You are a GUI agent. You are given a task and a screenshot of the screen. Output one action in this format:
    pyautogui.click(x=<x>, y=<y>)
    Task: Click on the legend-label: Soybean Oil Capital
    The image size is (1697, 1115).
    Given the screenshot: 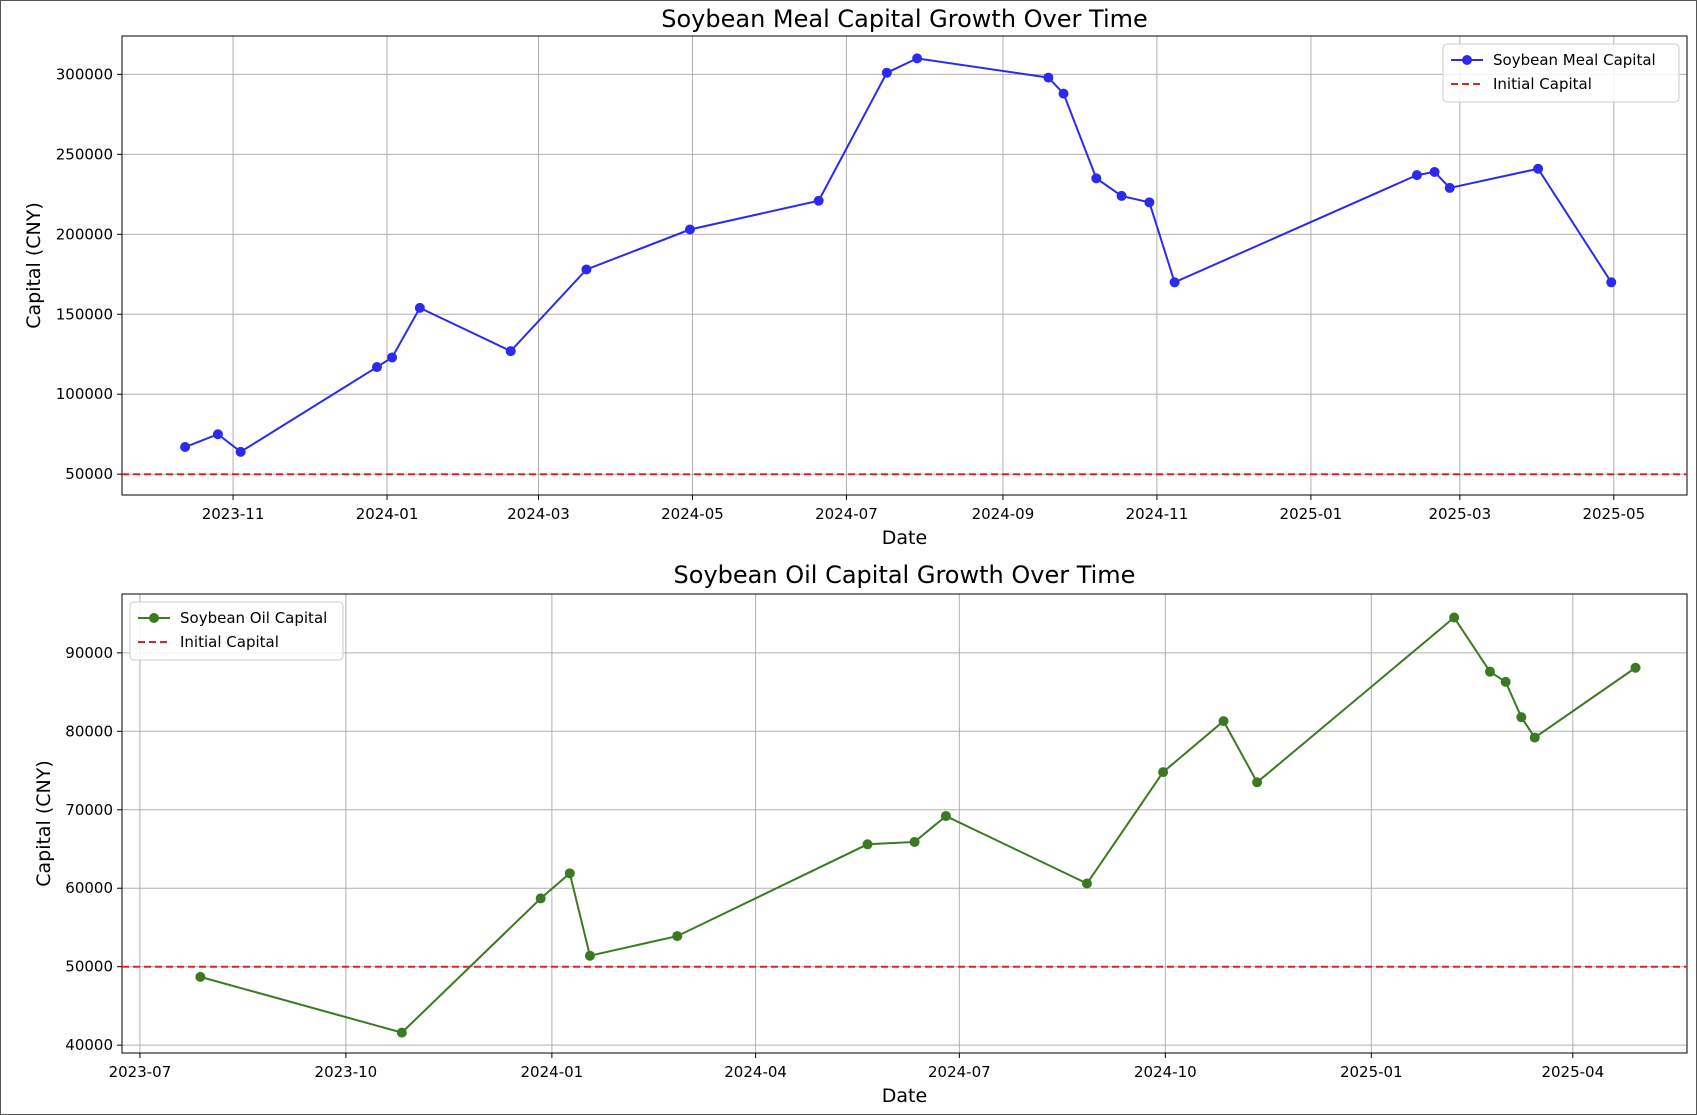 What is the action you would take?
    pyautogui.click(x=253, y=618)
    